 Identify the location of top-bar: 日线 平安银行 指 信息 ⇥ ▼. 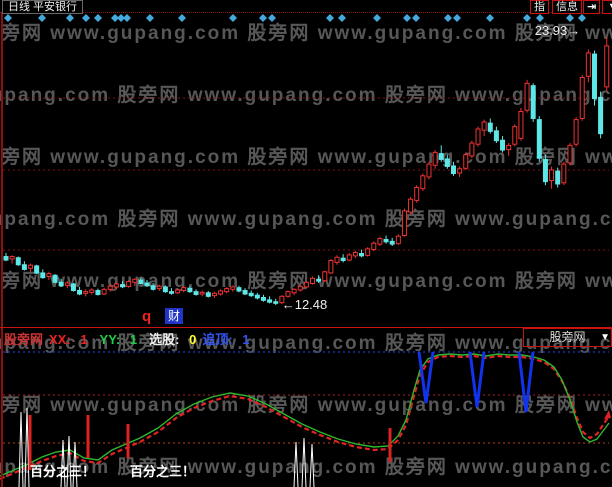
(306, 7).